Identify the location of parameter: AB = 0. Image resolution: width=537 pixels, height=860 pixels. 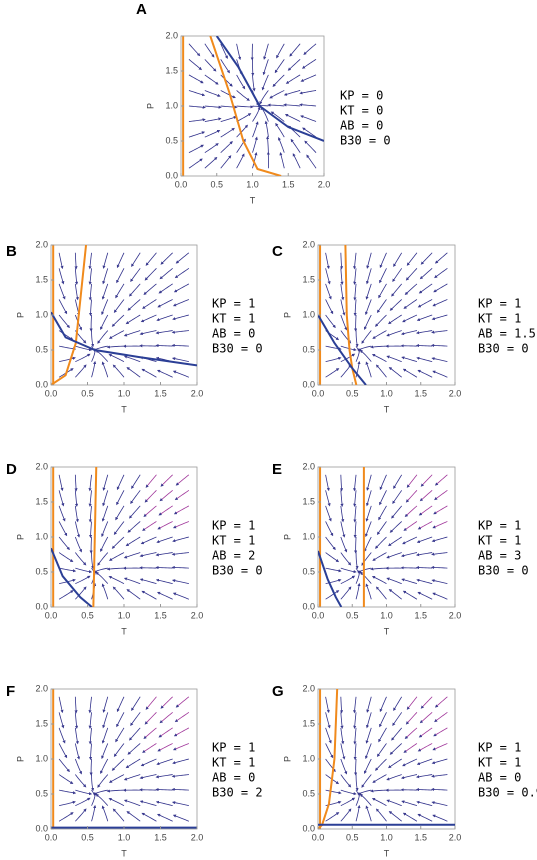
(499, 778).